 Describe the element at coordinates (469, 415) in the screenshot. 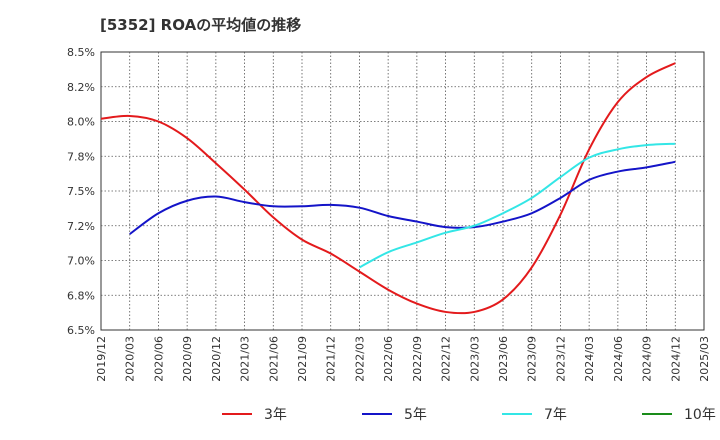

I see `legend: 3年 5年 7年 10年` at that location.